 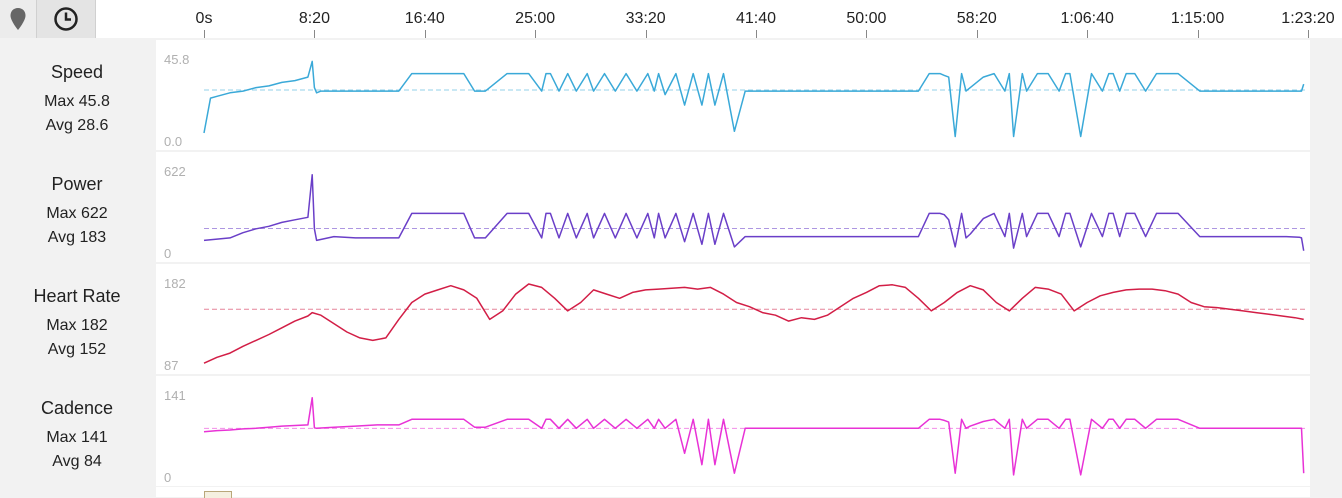 I want to click on cadence-summary: Cadence Max 141 Avg 84, so click(x=77, y=434).